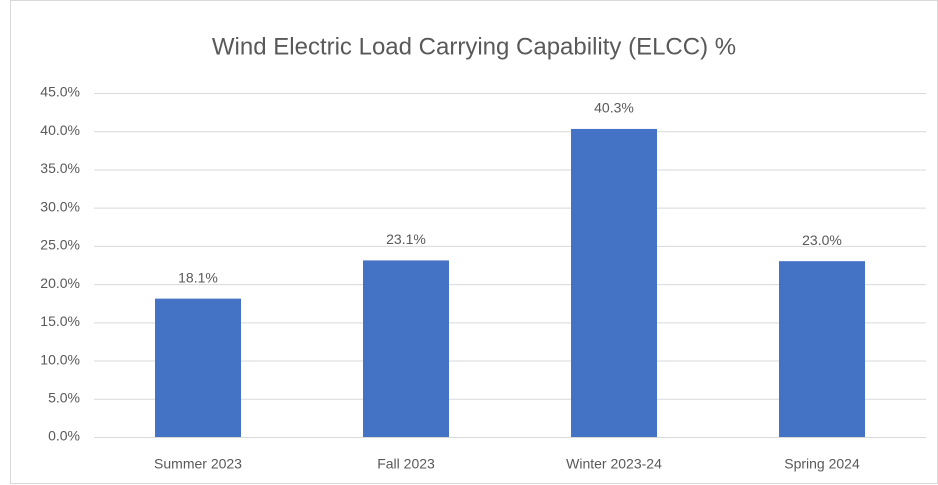  What do you see at coordinates (822, 464) in the screenshot?
I see `x-tick-label: Spring 2024` at bounding box center [822, 464].